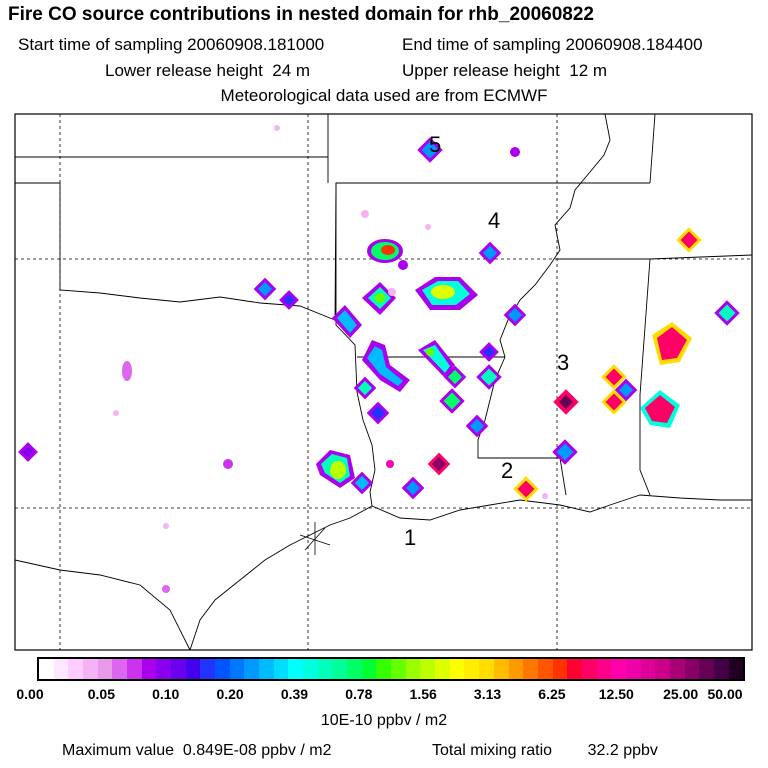 The width and height of the screenshot is (768, 768). What do you see at coordinates (256, 44) in the screenshot?
I see `start-time-value: 20060908.181000` at bounding box center [256, 44].